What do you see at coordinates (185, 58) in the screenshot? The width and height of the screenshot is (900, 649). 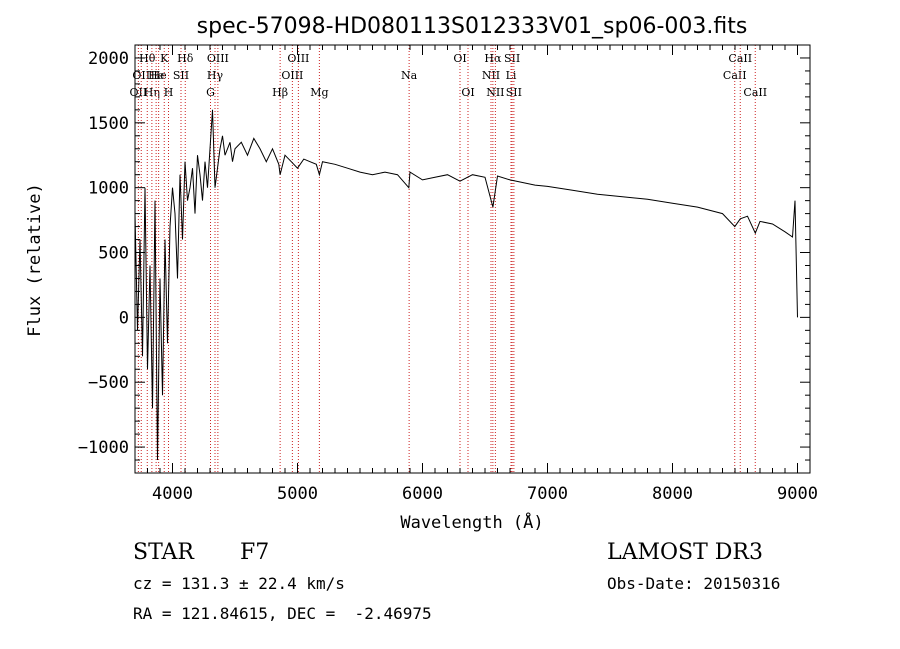 I see `line-marker-label: Hδ` at bounding box center [185, 58].